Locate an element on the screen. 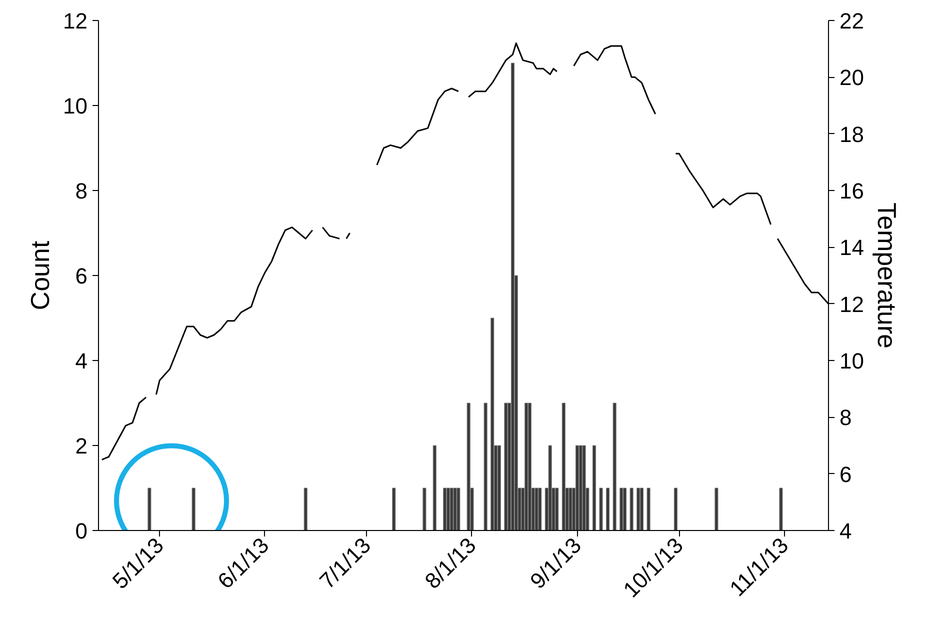  y-tick-label: 0 is located at coordinates (81, 531).